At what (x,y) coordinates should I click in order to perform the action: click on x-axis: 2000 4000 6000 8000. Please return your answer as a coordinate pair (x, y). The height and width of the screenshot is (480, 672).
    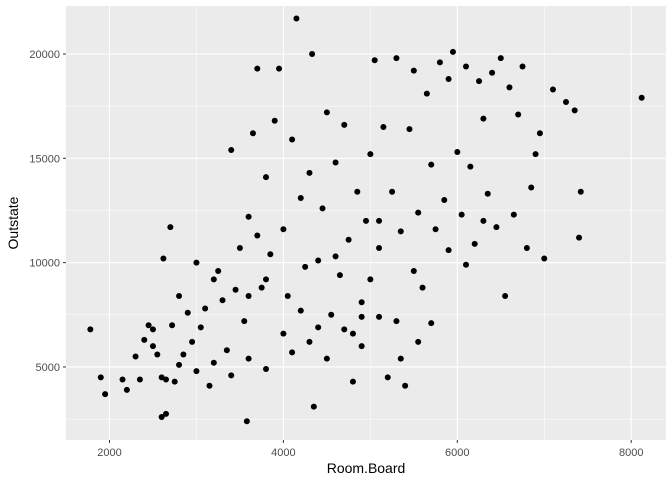
    Looking at the image, I should click on (370, 449).